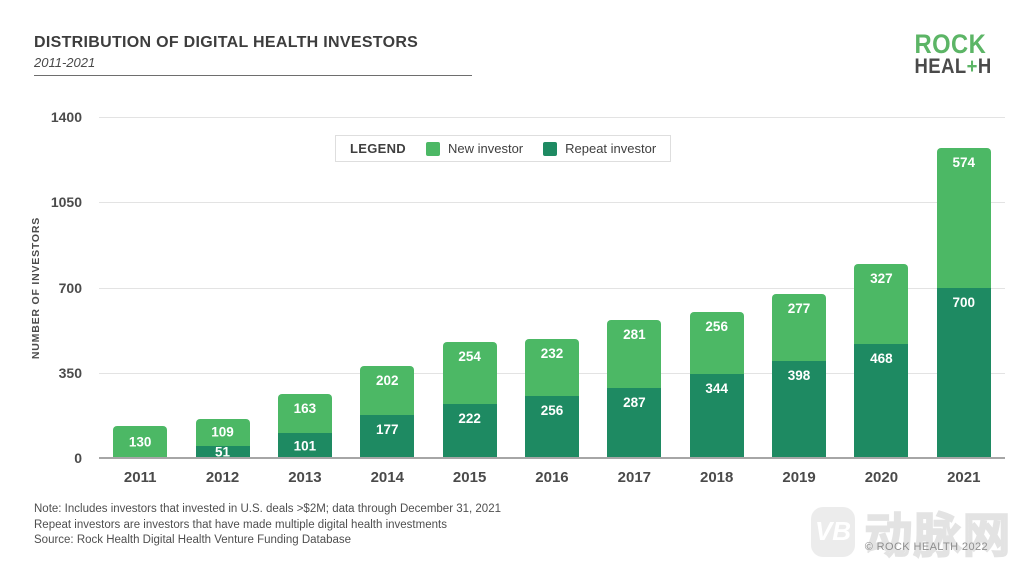  I want to click on bar-value-label: 101, so click(305, 446).